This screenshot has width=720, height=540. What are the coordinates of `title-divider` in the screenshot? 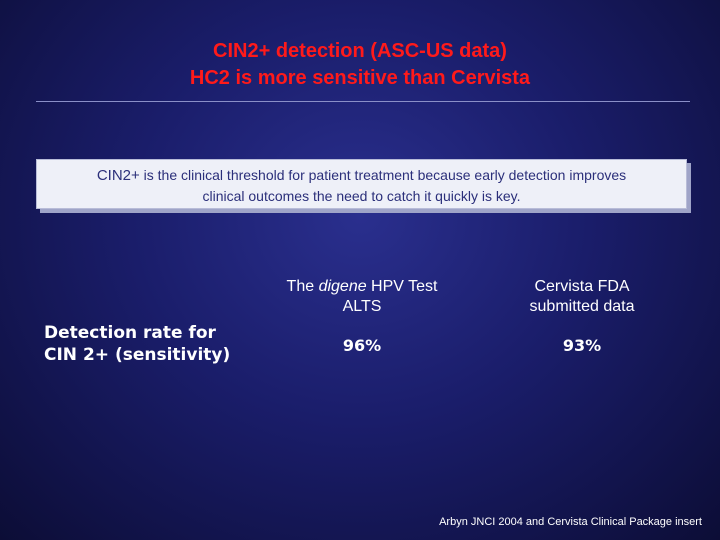 It's located at (363, 101).